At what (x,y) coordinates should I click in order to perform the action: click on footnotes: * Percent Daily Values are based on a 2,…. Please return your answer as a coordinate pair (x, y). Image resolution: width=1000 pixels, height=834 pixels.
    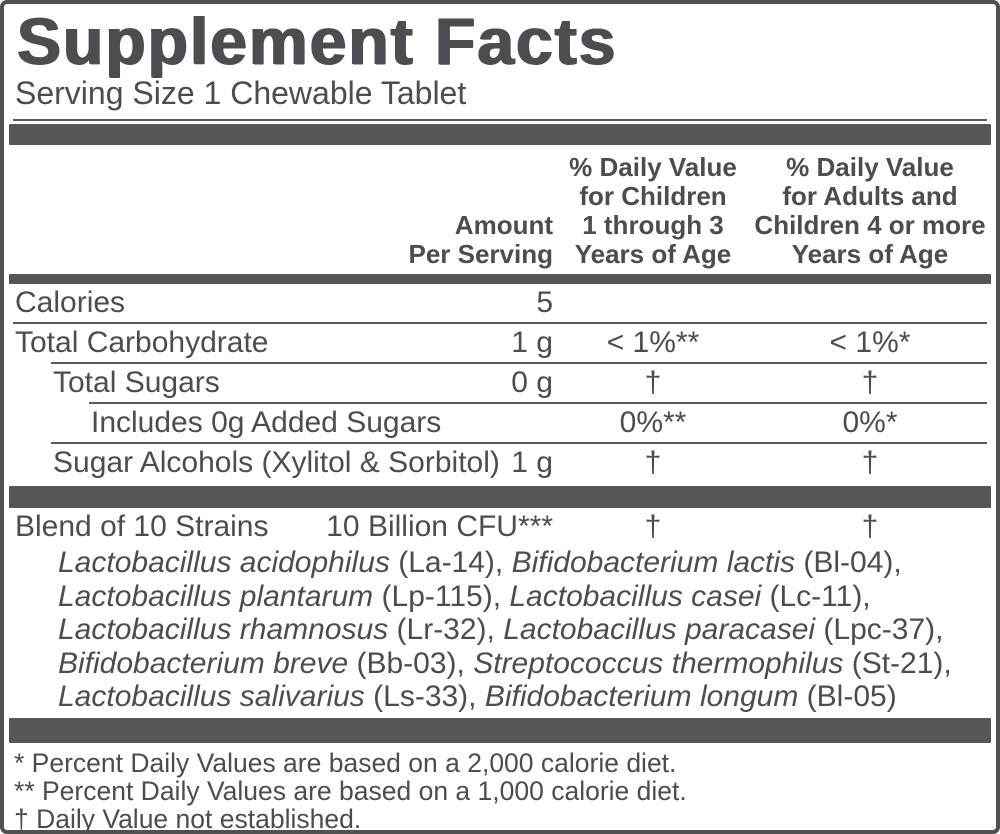
    Looking at the image, I should click on (500, 788).